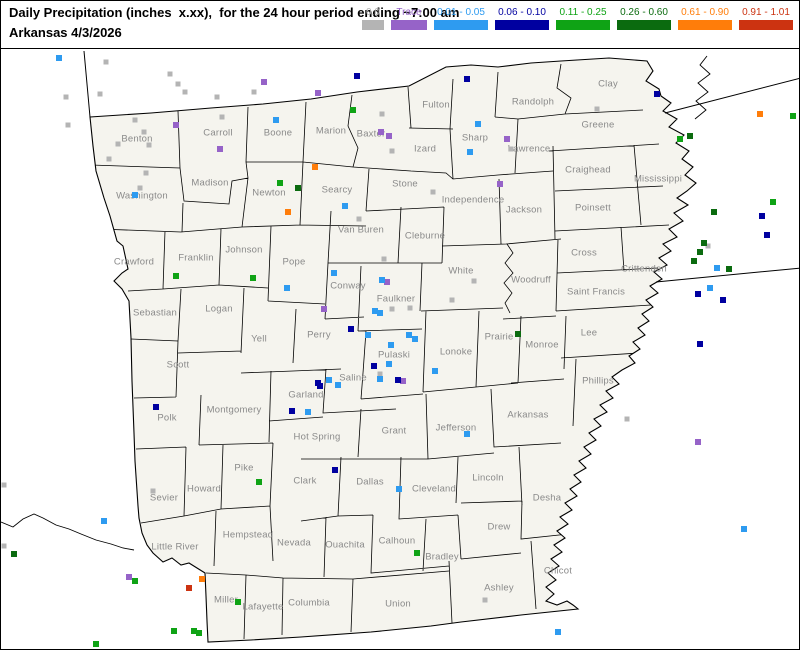 This screenshot has height=650, width=800. What do you see at coordinates (522, 12) in the screenshot?
I see `legend-item-label: 0.06 - 0.10` at bounding box center [522, 12].